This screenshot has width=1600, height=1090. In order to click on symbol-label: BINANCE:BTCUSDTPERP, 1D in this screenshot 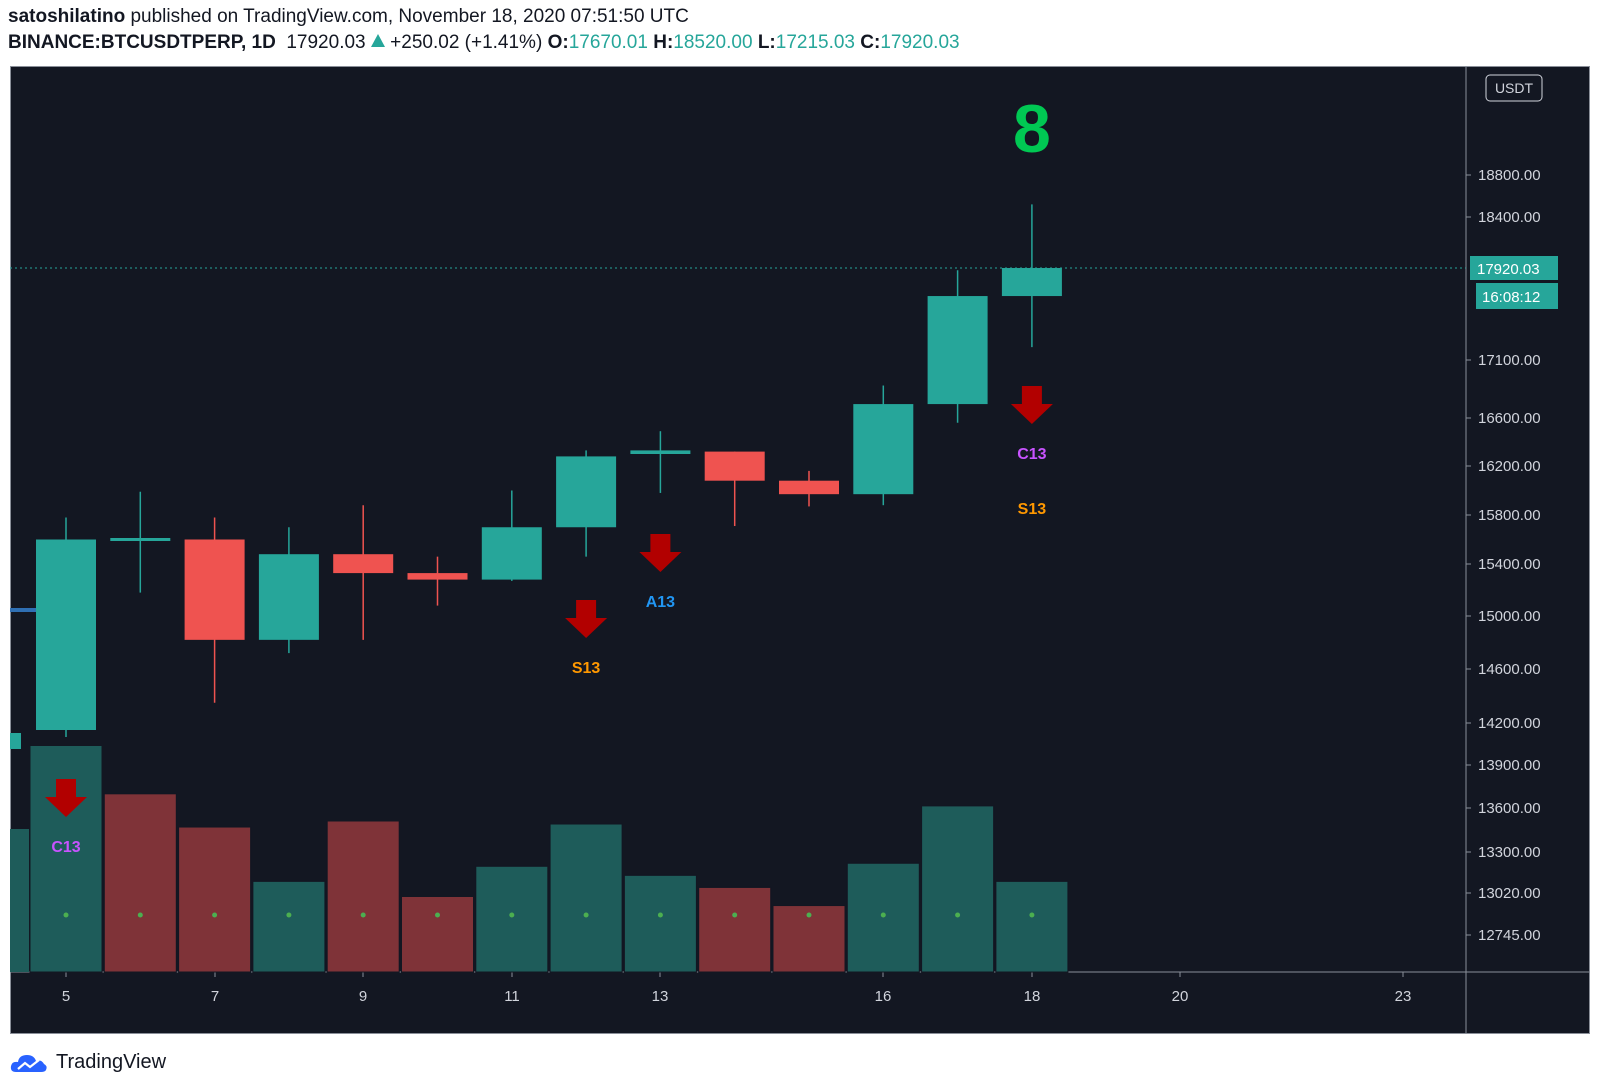, I will do `click(142, 42)`.